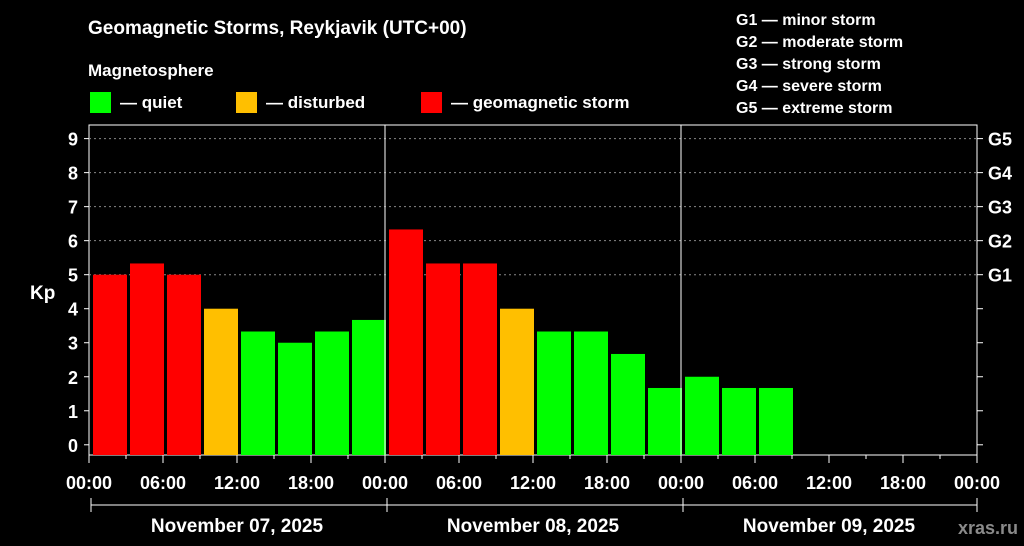 The image size is (1024, 546). I want to click on y-tick-label: 5, so click(73, 276).